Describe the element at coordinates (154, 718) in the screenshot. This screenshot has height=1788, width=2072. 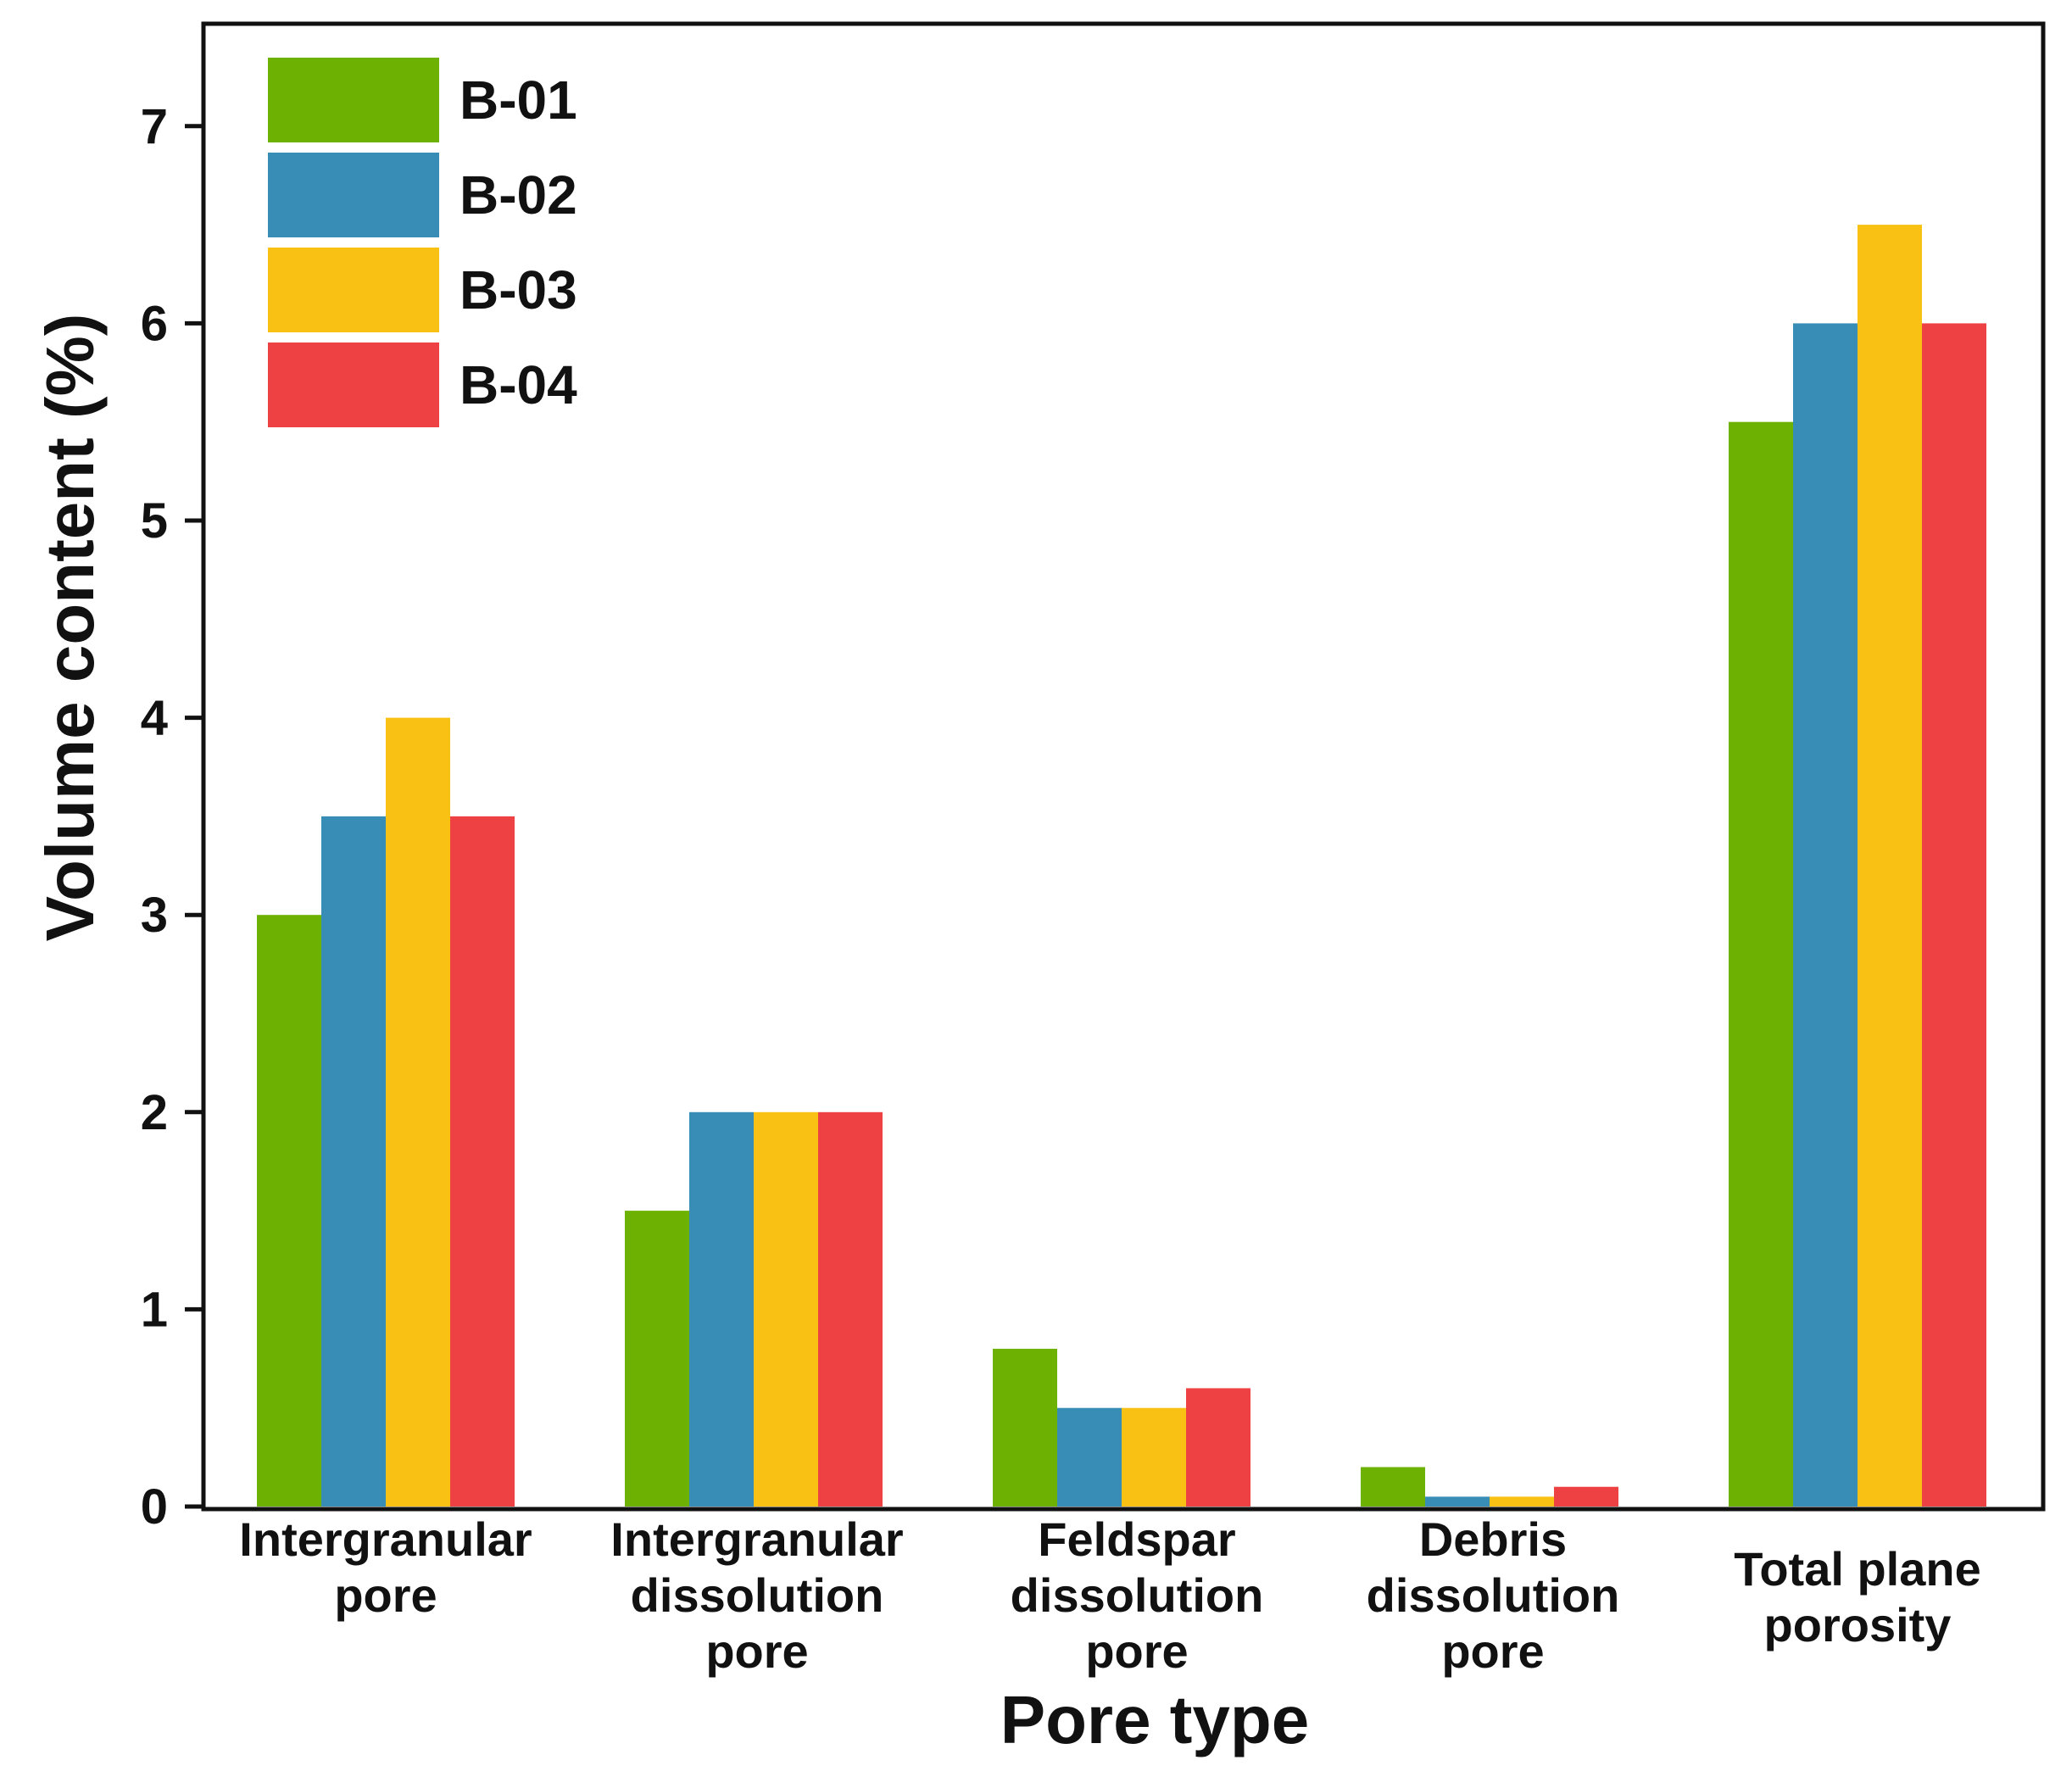
I see `y-tick-label: 4` at that location.